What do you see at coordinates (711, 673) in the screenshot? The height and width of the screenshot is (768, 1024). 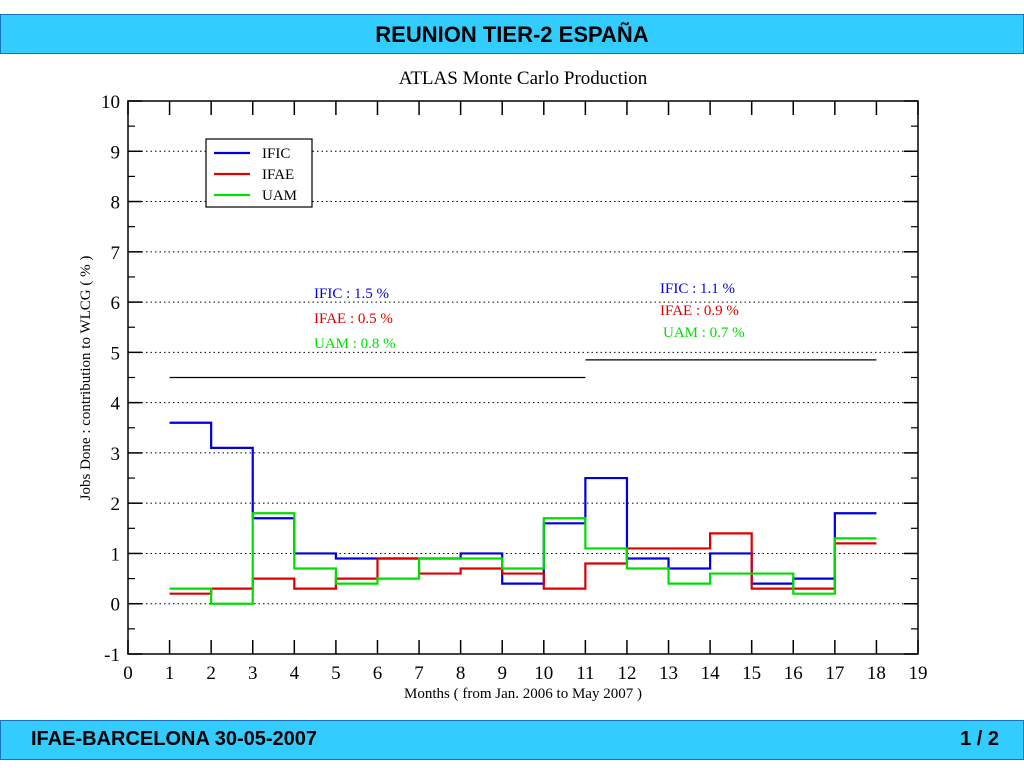 I see `x-tick-label: 14` at bounding box center [711, 673].